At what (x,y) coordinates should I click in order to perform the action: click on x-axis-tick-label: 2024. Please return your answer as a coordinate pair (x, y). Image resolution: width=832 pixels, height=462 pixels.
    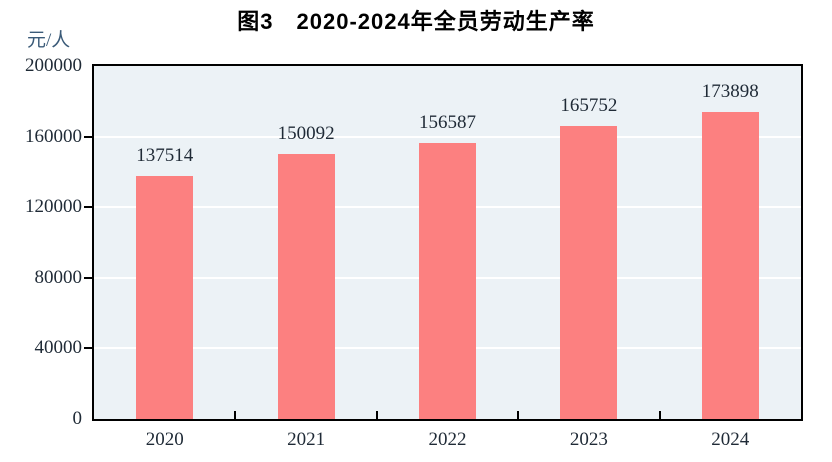
    Looking at the image, I should click on (730, 439).